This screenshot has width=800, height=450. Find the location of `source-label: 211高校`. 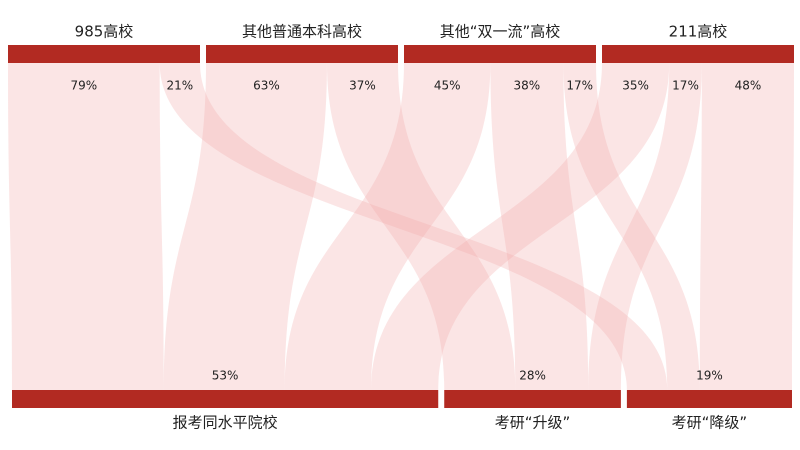

source-label: 211高校 is located at coordinates (698, 32).